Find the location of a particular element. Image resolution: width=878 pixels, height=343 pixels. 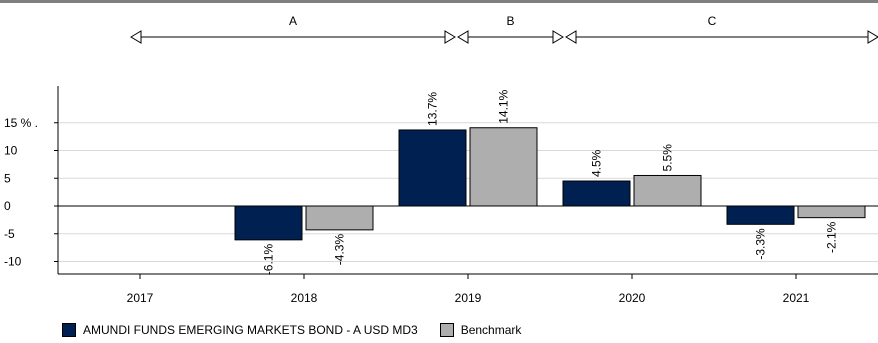

x-tick-label: 2021 is located at coordinates (796, 298).